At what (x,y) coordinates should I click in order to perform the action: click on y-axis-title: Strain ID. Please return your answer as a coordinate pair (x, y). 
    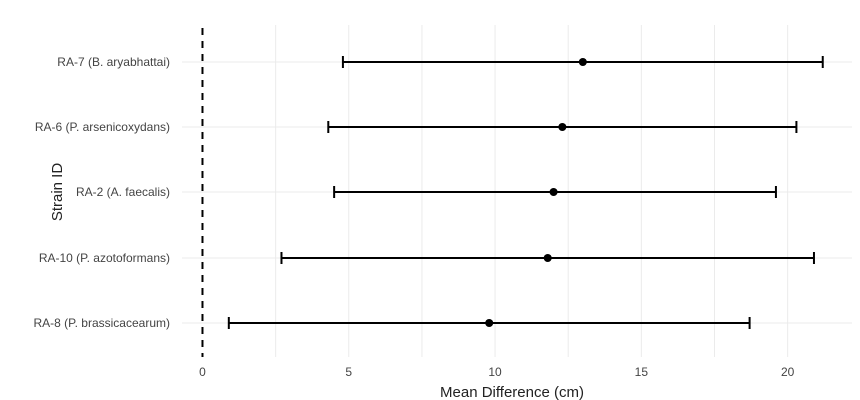
    Looking at the image, I should click on (57, 192).